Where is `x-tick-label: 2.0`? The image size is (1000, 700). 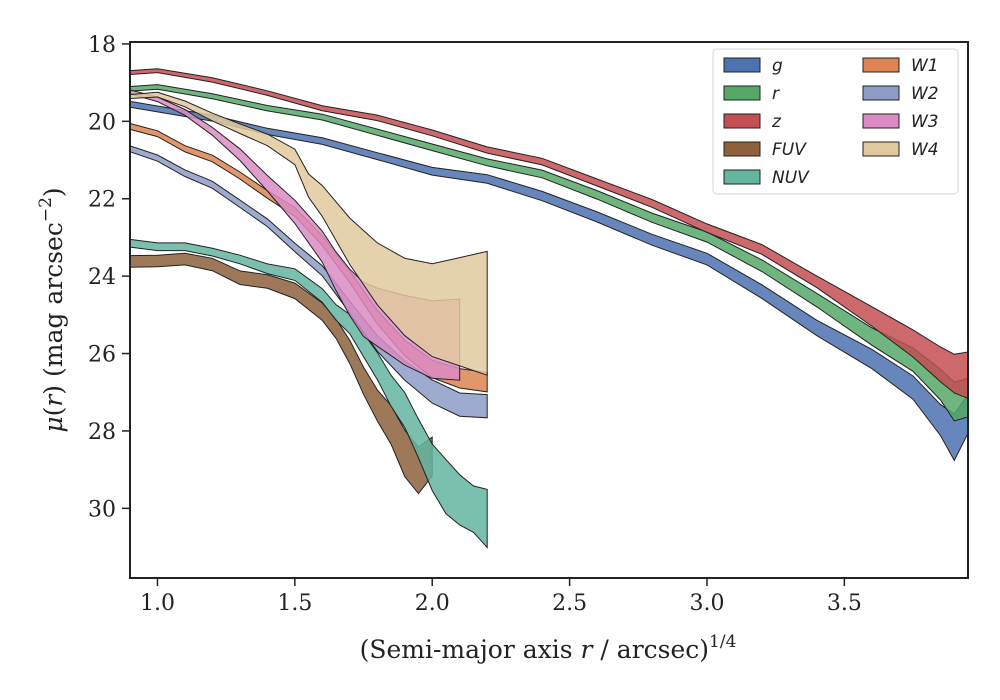 x-tick-label: 2.0 is located at coordinates (432, 603).